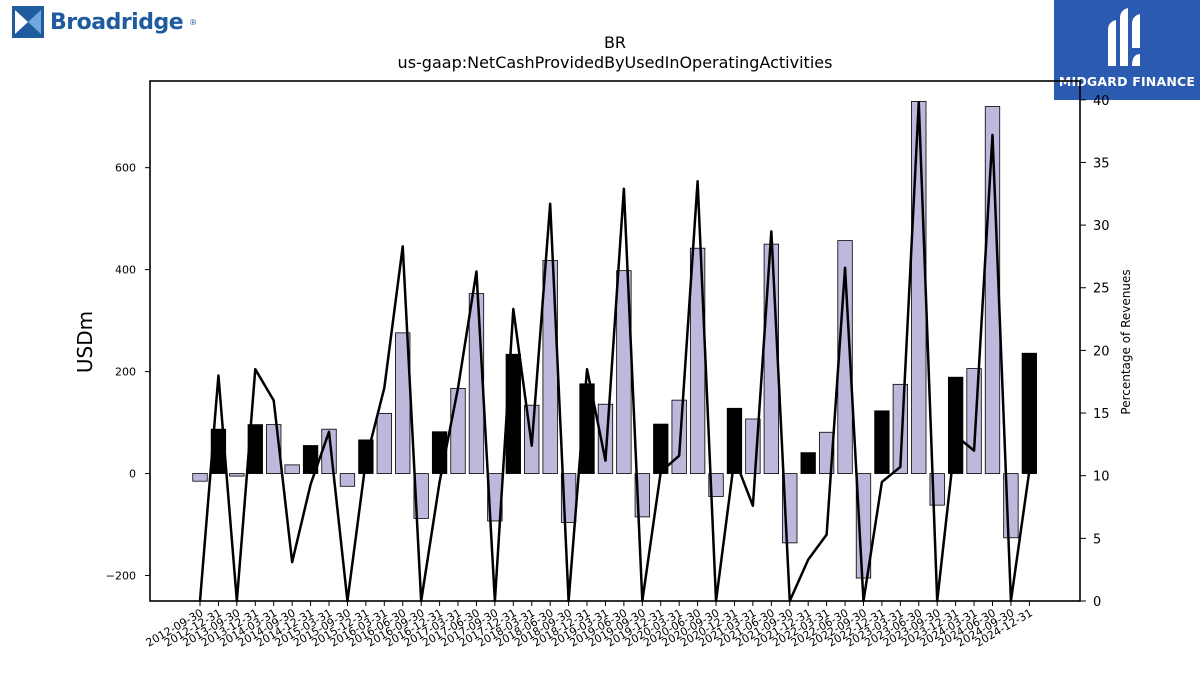 This screenshot has height=675, width=1200. What do you see at coordinates (1126, 341) in the screenshot?
I see `y2-axis-label: Percentage of Revenues` at bounding box center [1126, 341].